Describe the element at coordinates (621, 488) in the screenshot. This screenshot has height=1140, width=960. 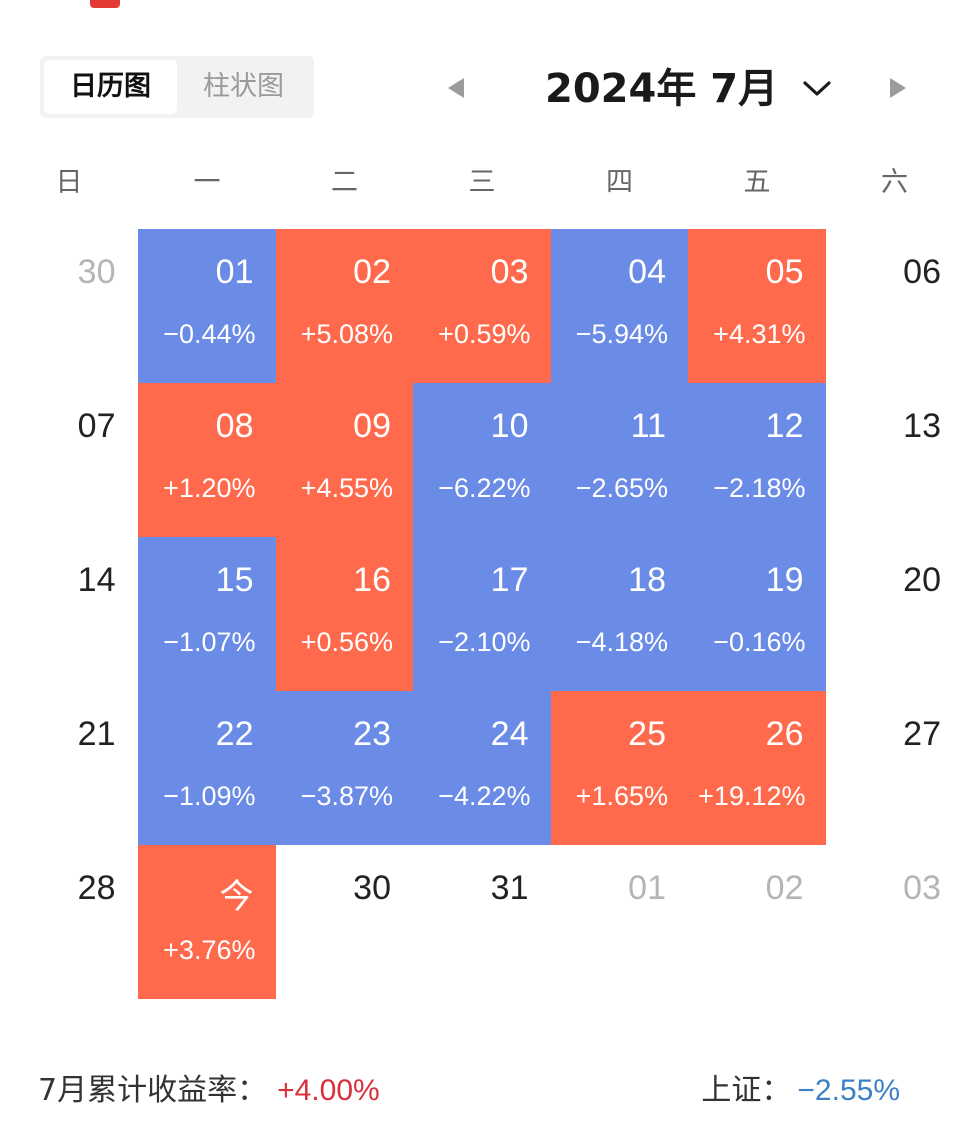
I see `daily-return-value: −2.65%` at that location.